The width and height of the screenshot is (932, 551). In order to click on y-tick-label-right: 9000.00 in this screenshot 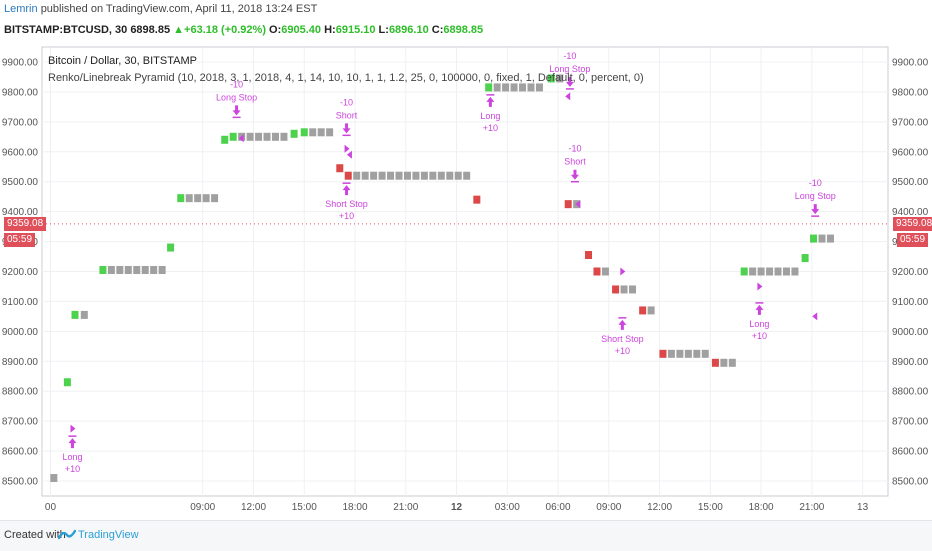, I will do `click(910, 332)`.